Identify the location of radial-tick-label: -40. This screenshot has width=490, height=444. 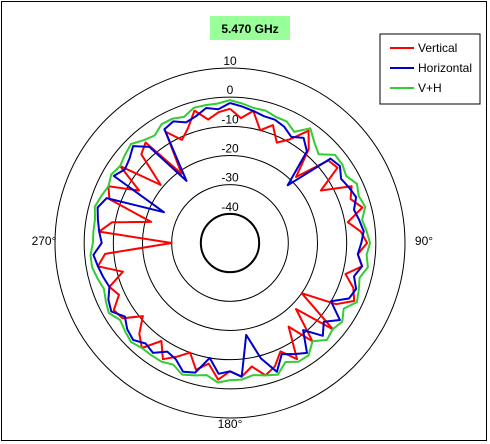
(230, 207).